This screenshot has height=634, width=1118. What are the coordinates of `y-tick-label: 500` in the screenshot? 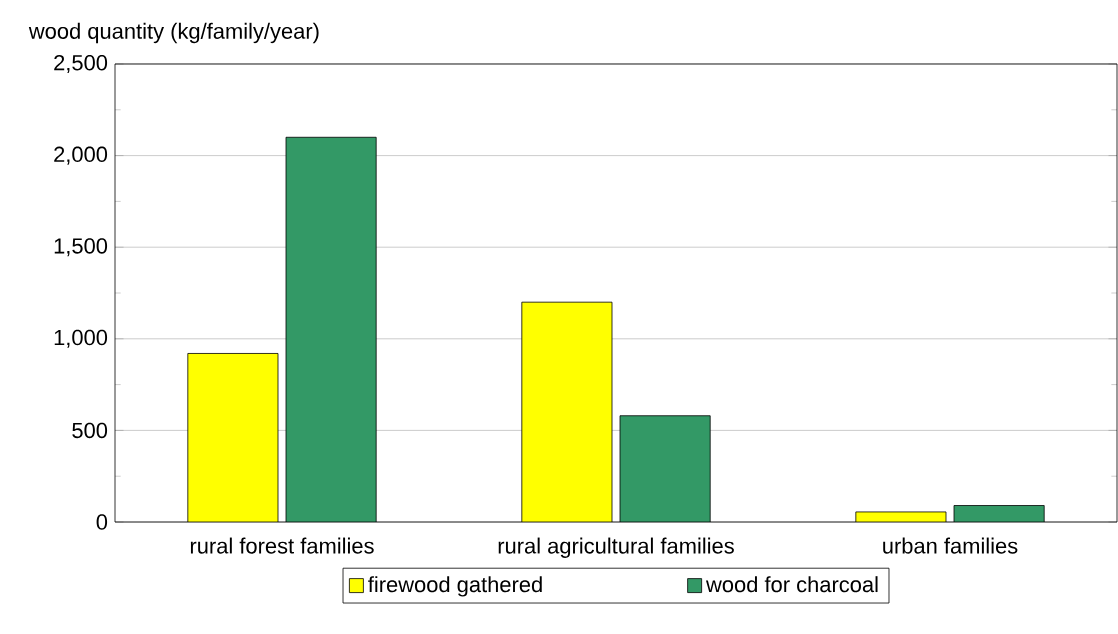 It's located at (90, 430).